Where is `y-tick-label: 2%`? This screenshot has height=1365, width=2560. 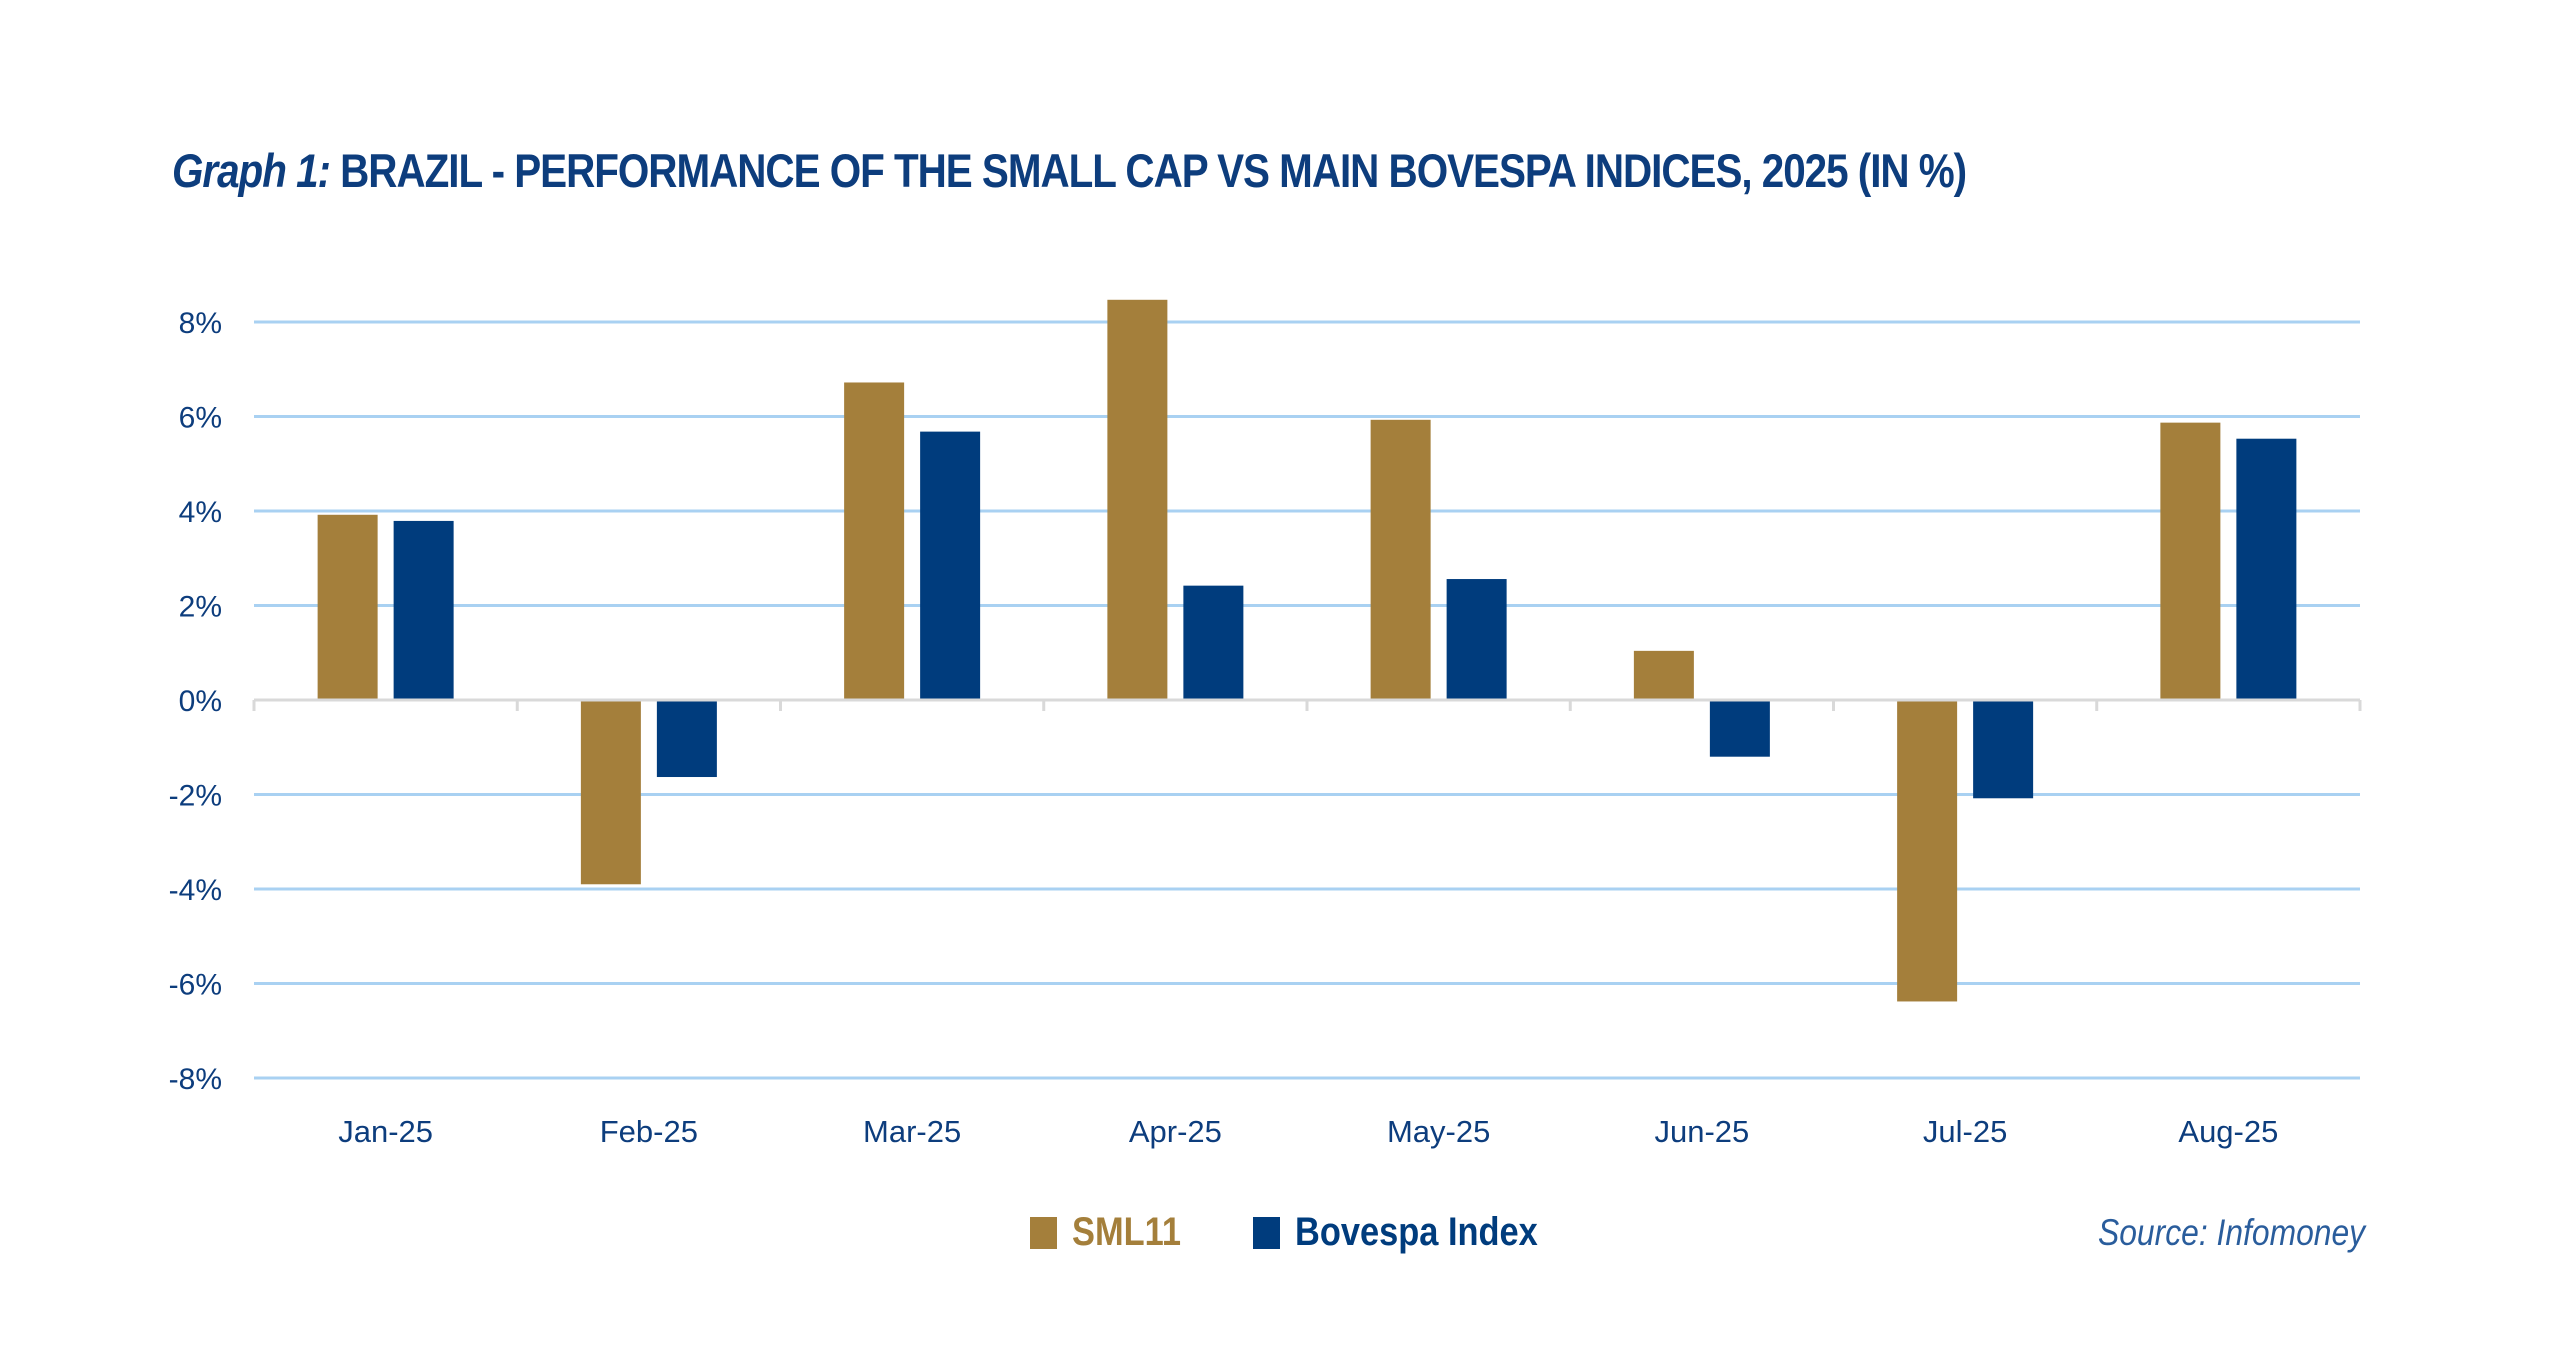
y-tick-label: 2% is located at coordinates (200, 607).